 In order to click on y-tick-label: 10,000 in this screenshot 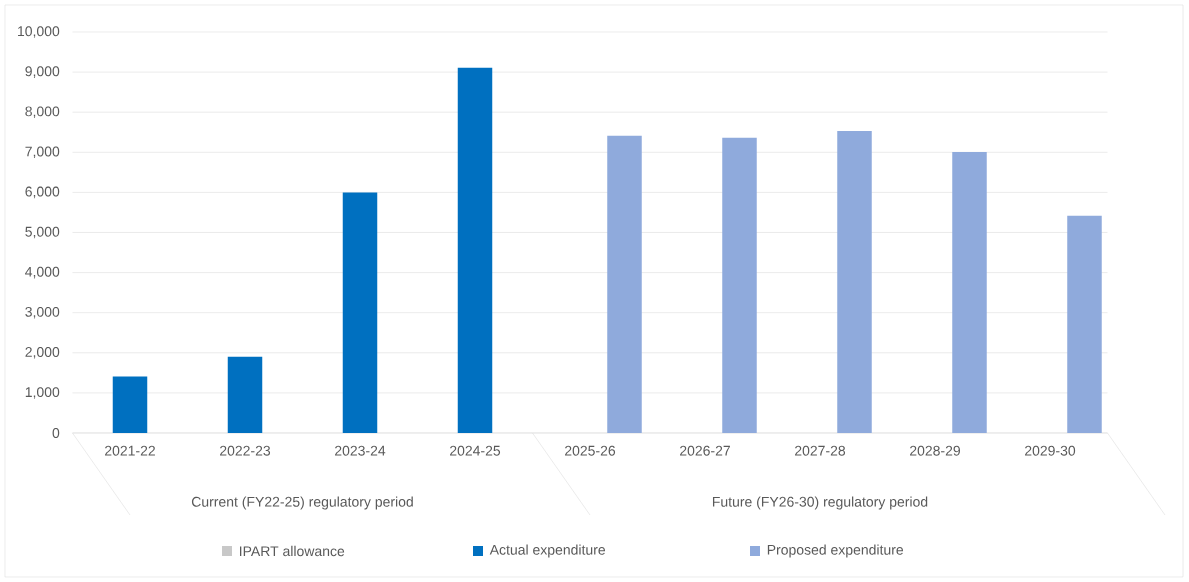, I will do `click(39, 32)`.